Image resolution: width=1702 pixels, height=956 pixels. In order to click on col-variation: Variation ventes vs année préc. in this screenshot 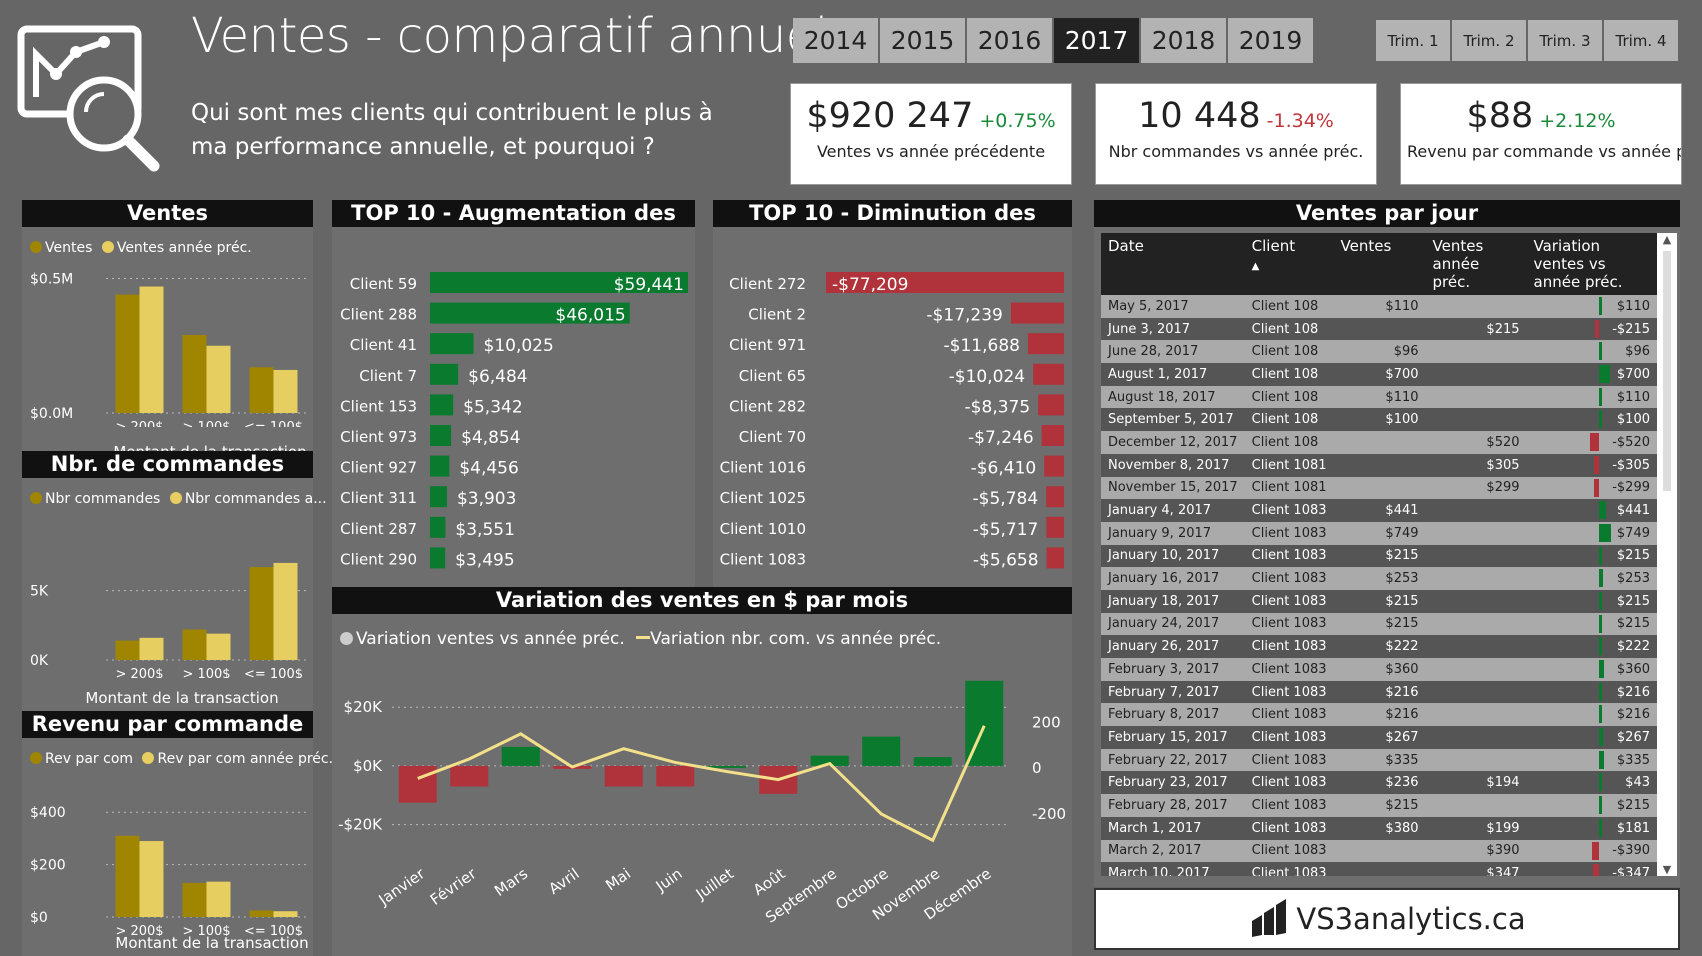, I will do `click(1591, 264)`.